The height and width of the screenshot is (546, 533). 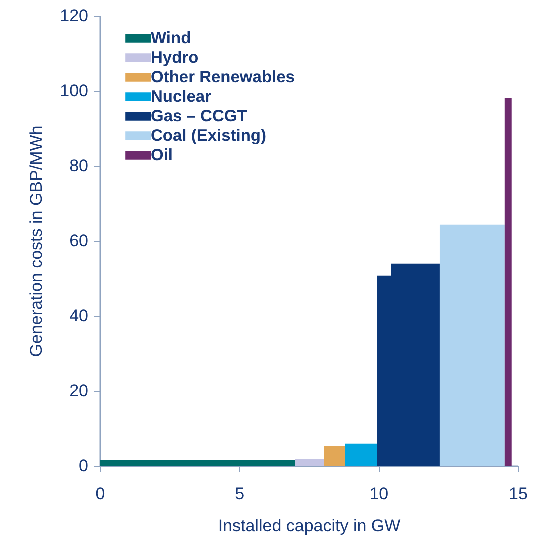 I want to click on y-tick-label: 0, so click(x=83, y=466).